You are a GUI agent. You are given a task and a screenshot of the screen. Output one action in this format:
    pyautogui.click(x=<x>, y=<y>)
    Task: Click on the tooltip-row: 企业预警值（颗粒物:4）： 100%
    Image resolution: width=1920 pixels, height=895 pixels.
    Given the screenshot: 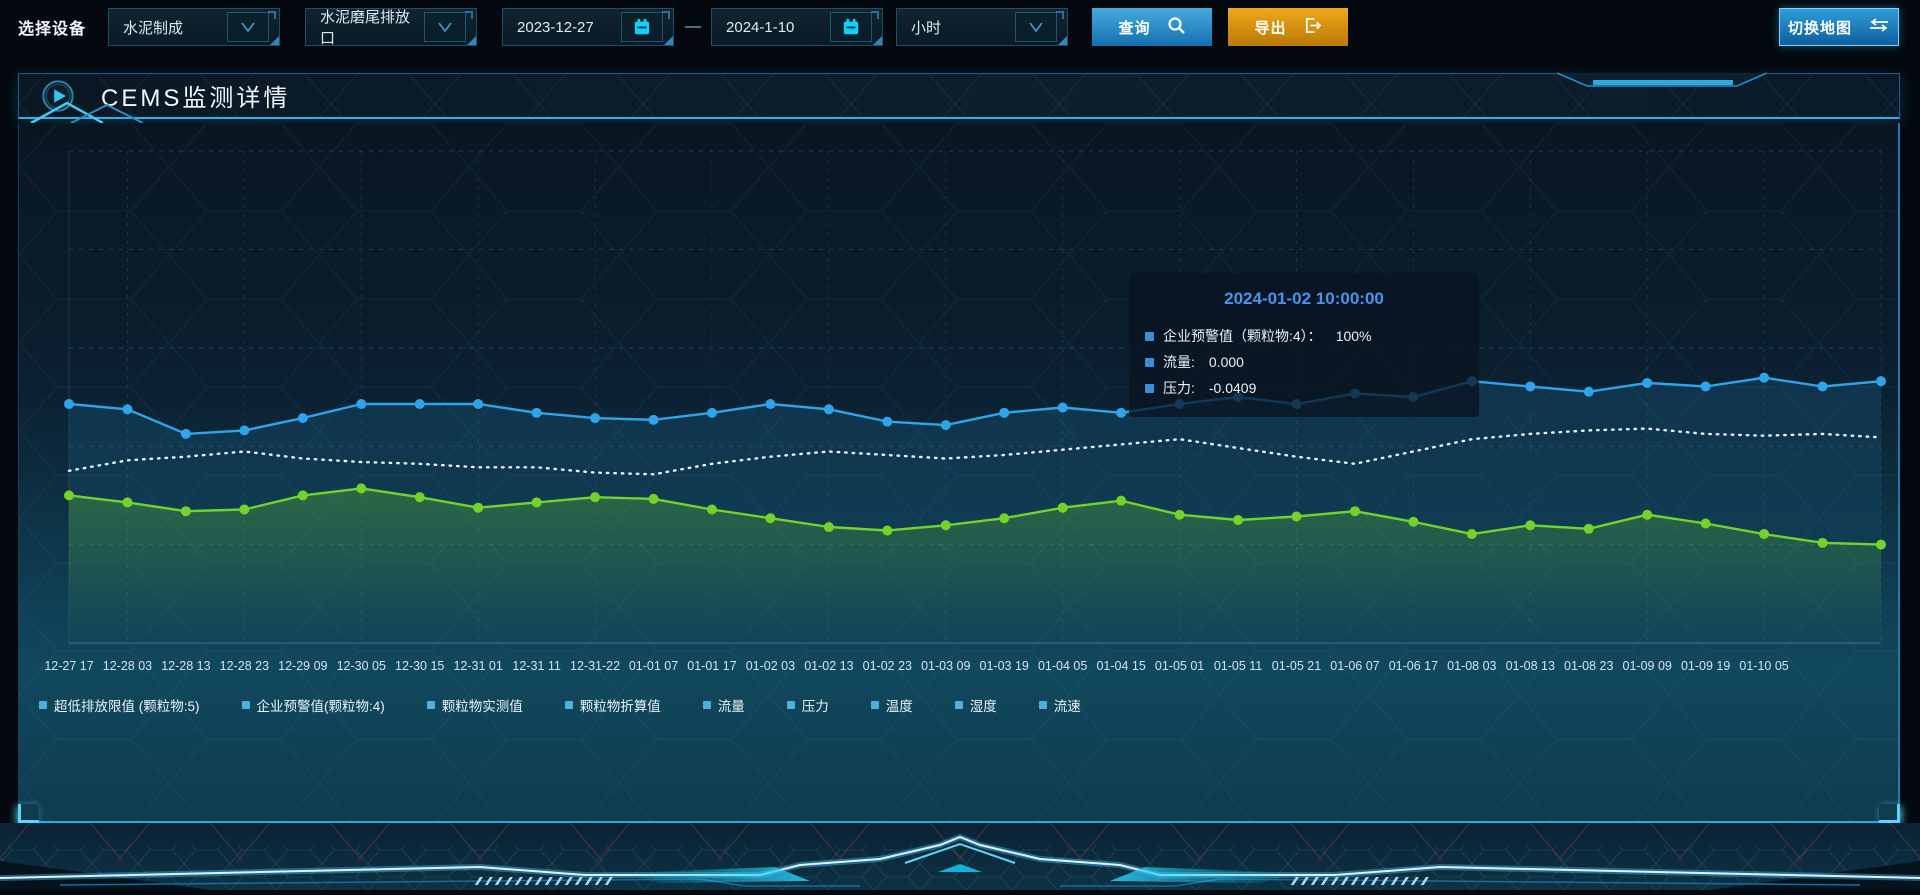 What is the action you would take?
    pyautogui.click(x=1304, y=336)
    